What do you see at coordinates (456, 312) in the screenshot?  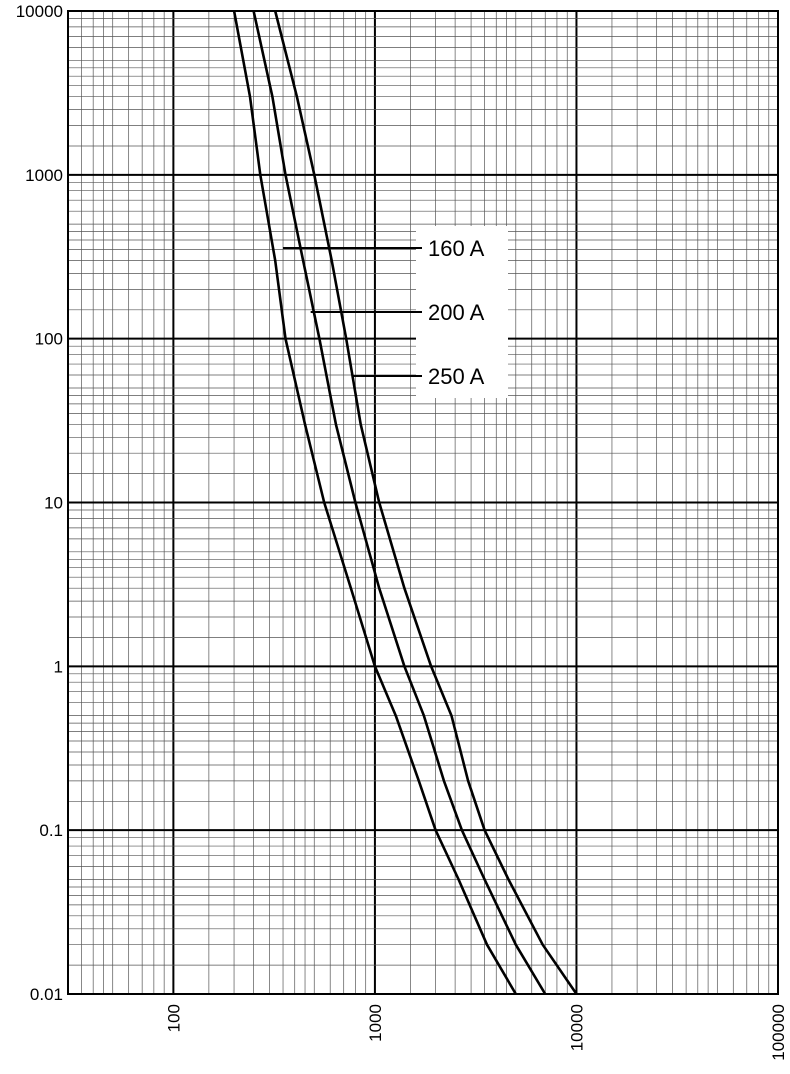 I see `legend-label-2: 200 A` at bounding box center [456, 312].